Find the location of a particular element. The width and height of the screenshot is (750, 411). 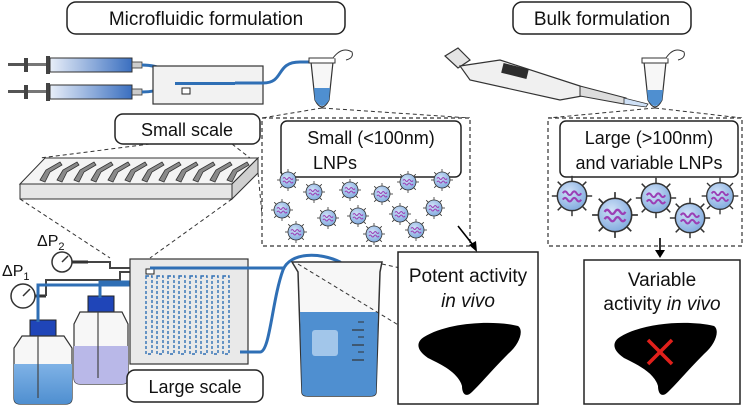

bulk-title: Bulk formulation is located at coordinates (602, 19).